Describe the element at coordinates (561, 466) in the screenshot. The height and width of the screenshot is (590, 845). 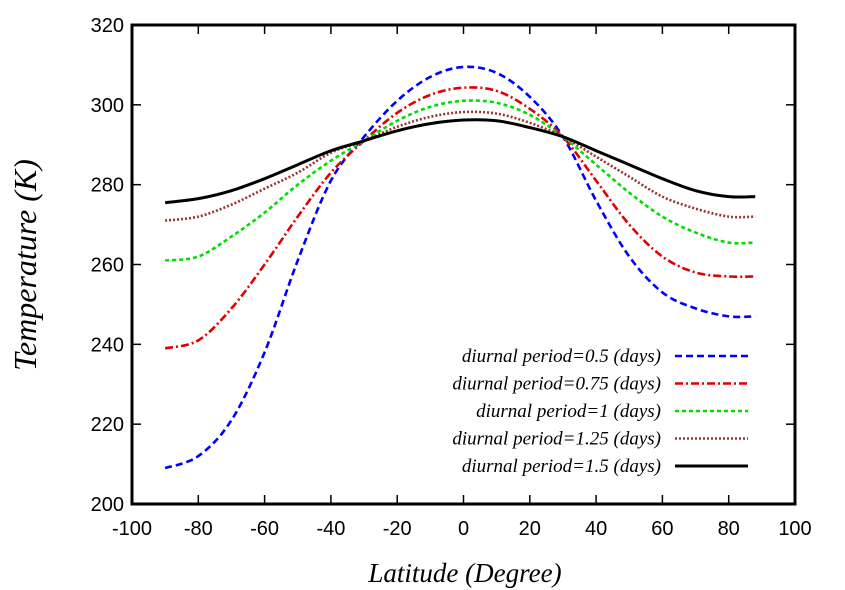
I see `legend-entry-label: diurnal period=1.5 (days)` at that location.